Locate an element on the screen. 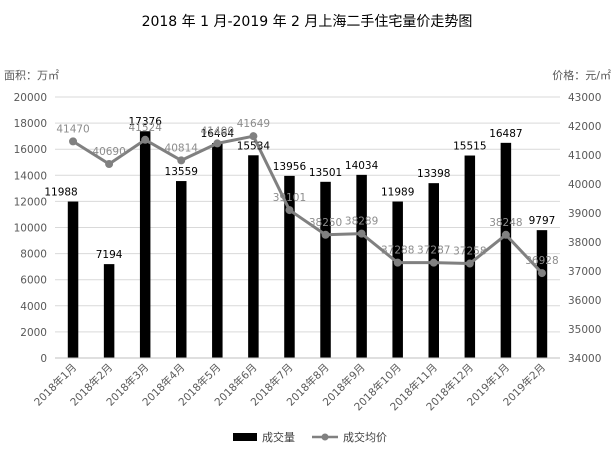  y-left-tick-label: 4000 is located at coordinates (33, 307).